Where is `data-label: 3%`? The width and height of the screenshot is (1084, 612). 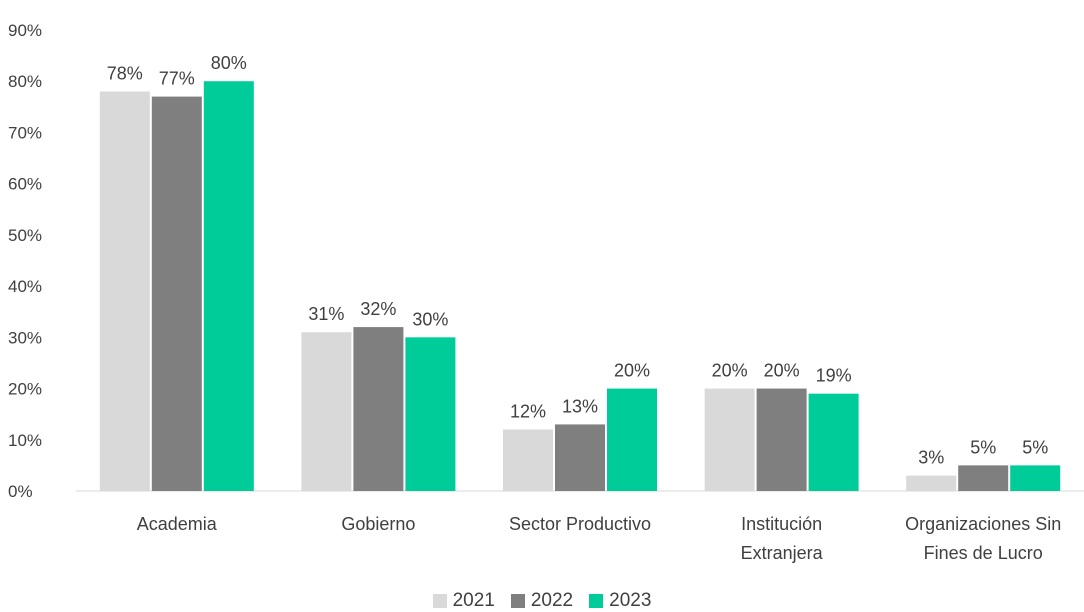 data-label: 3% is located at coordinates (931, 458).